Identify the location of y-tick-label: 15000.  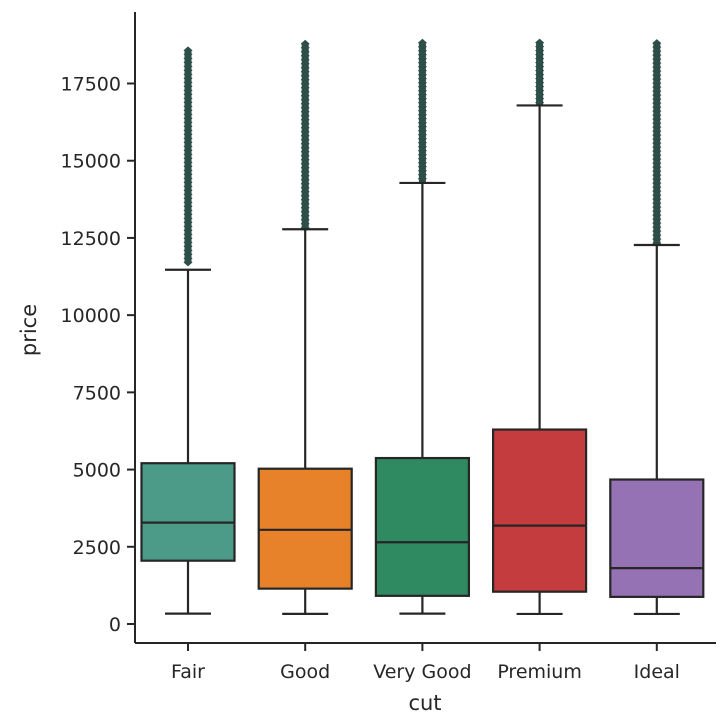
(91, 162).